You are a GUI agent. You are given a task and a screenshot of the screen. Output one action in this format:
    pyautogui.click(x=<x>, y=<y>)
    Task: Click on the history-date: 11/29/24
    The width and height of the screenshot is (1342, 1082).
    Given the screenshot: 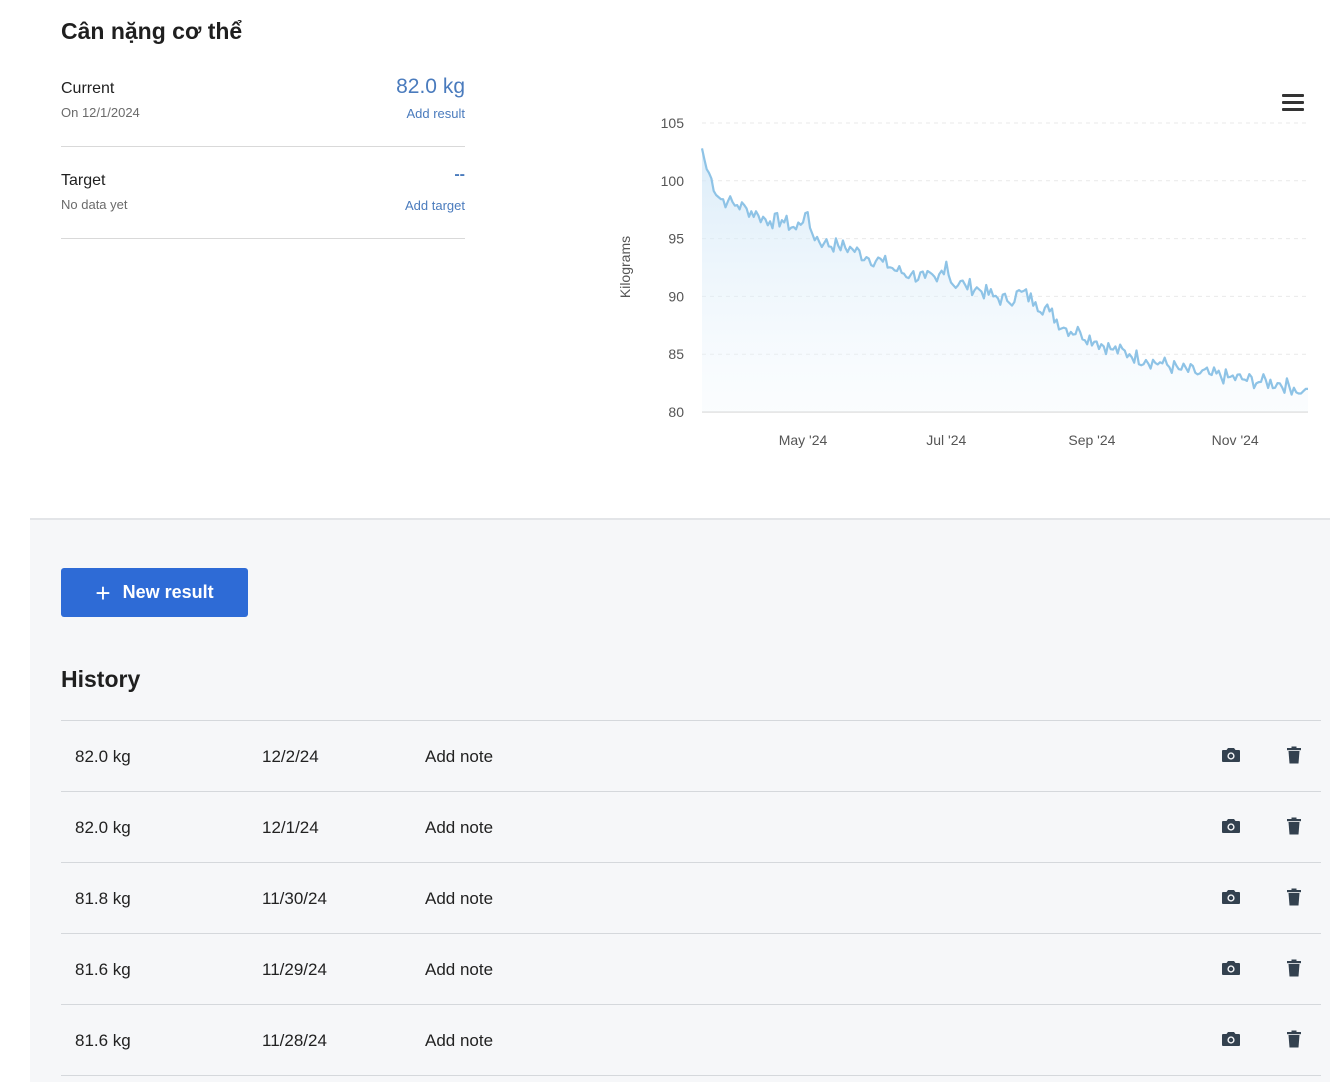 What is the action you would take?
    pyautogui.click(x=294, y=969)
    